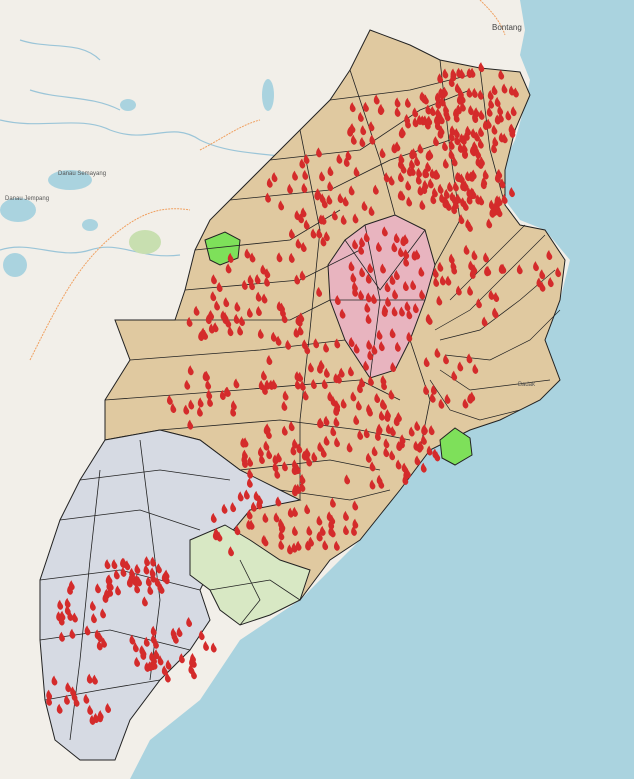 This screenshot has height=779, width=634. What do you see at coordinates (456, 446) in the screenshot?
I see `green-patch-east` at bounding box center [456, 446].